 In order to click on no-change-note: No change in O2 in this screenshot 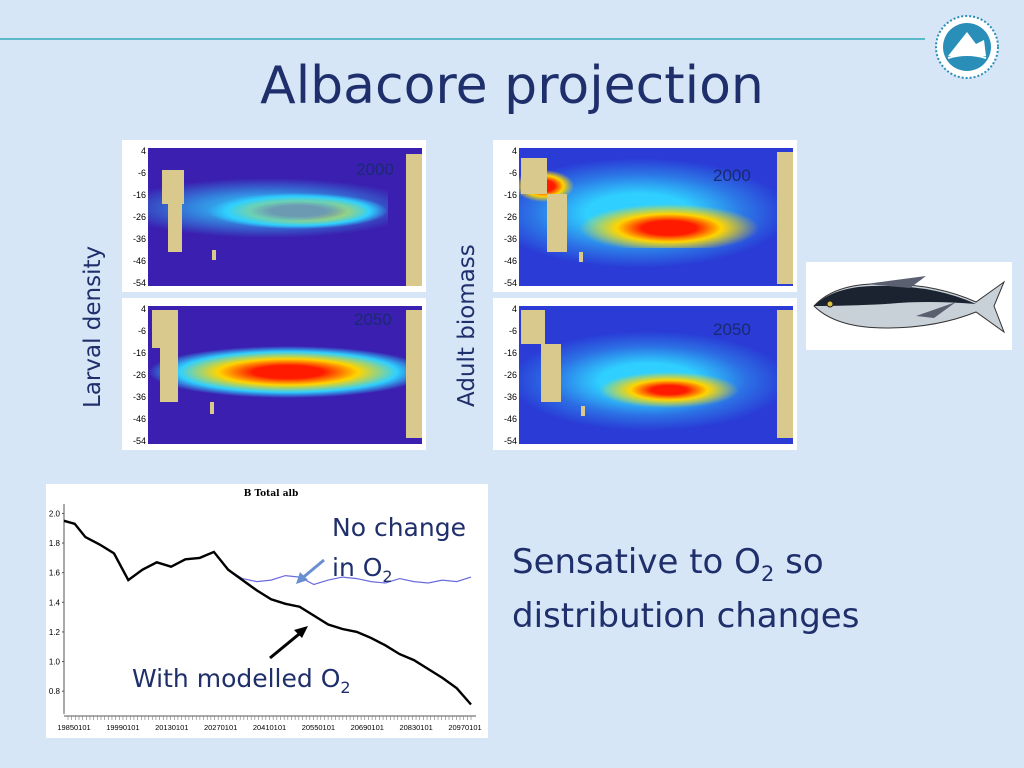, I will do `click(399, 552)`.